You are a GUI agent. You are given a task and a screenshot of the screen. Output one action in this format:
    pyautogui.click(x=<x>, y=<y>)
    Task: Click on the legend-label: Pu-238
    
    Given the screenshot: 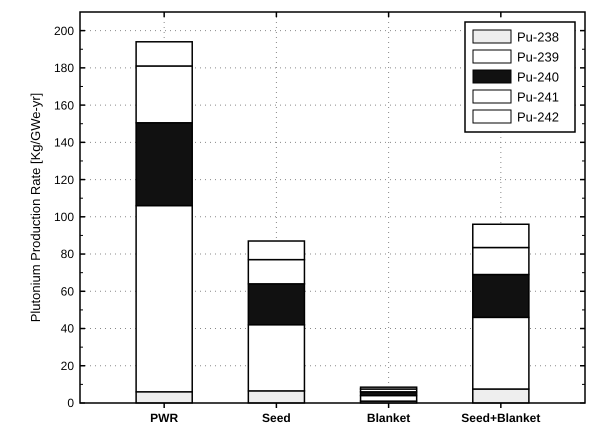 What is the action you would take?
    pyautogui.click(x=538, y=37)
    